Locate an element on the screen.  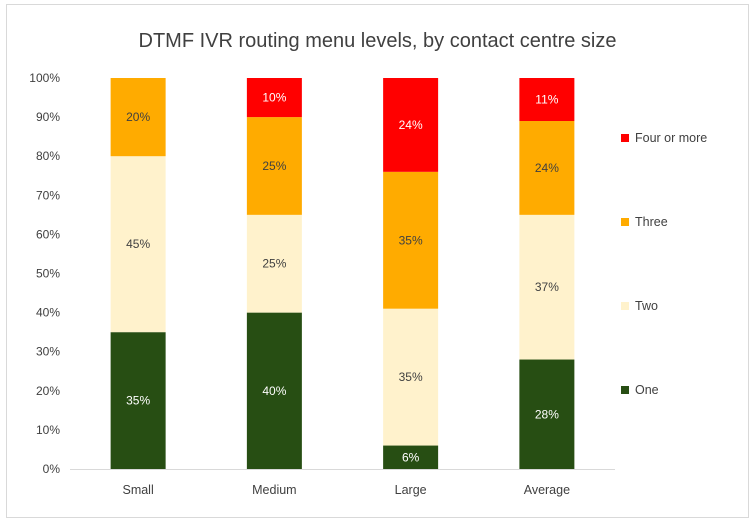
y-tick-label: 90% is located at coordinates (48, 117).